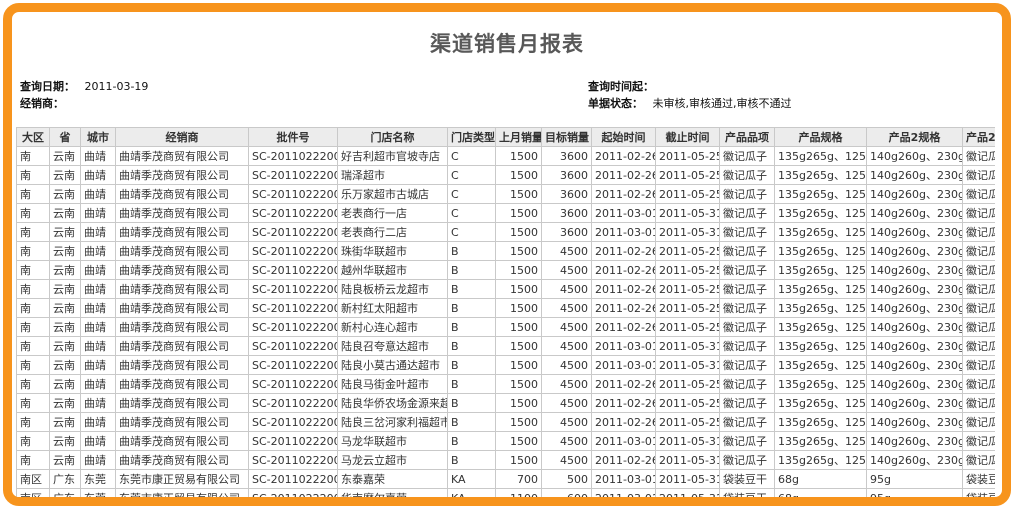 Image resolution: width=1014 pixels, height=509 pixels. What do you see at coordinates (116, 86) in the screenshot?
I see `query-date-value: 2011-03-19` at bounding box center [116, 86].